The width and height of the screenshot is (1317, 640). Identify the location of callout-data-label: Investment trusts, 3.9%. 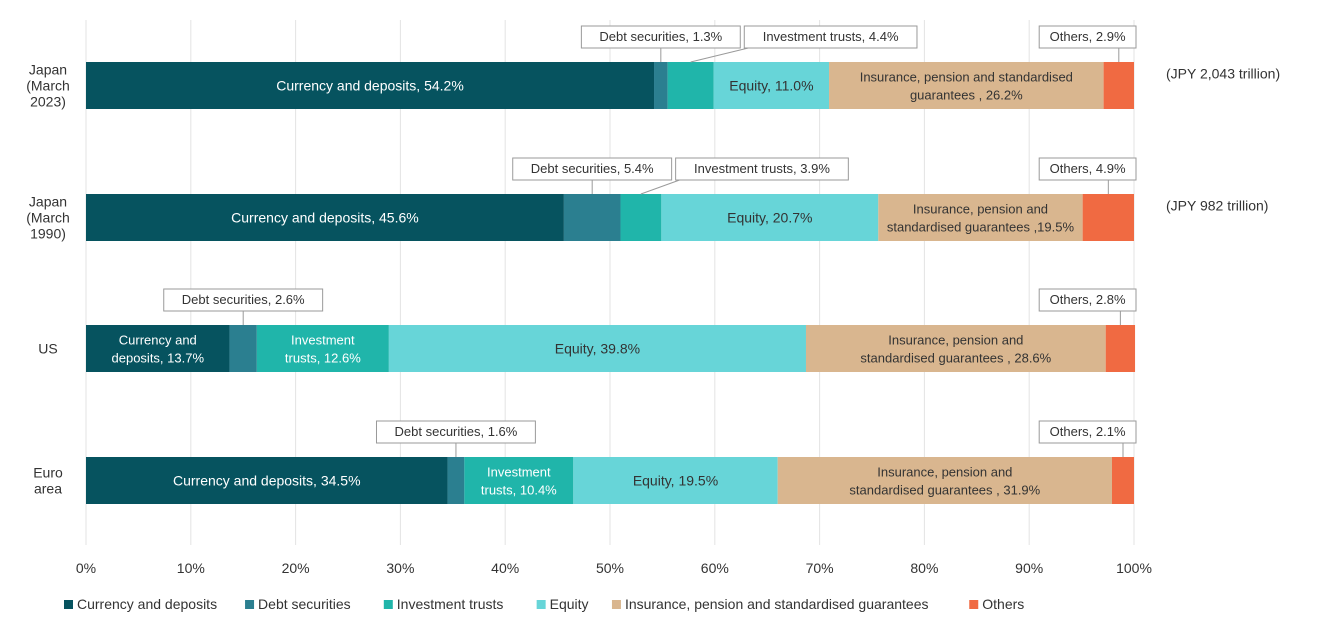
(762, 168).